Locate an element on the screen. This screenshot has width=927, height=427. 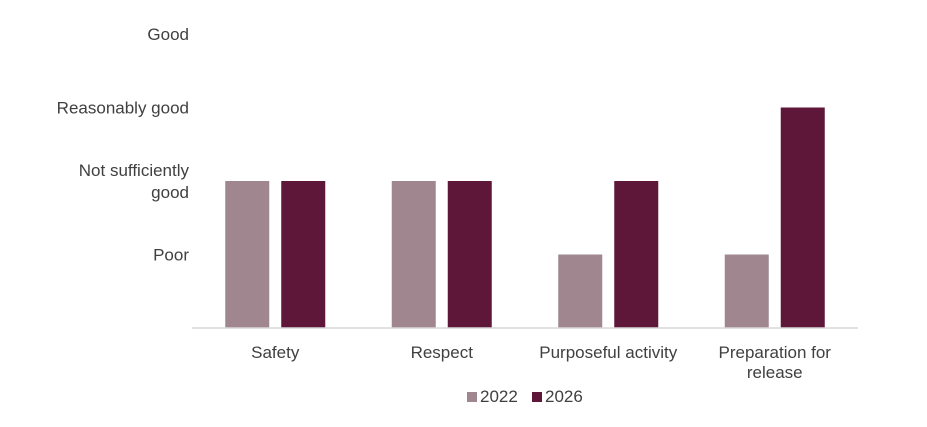
legend: 2022 2026 is located at coordinates (525, 396).